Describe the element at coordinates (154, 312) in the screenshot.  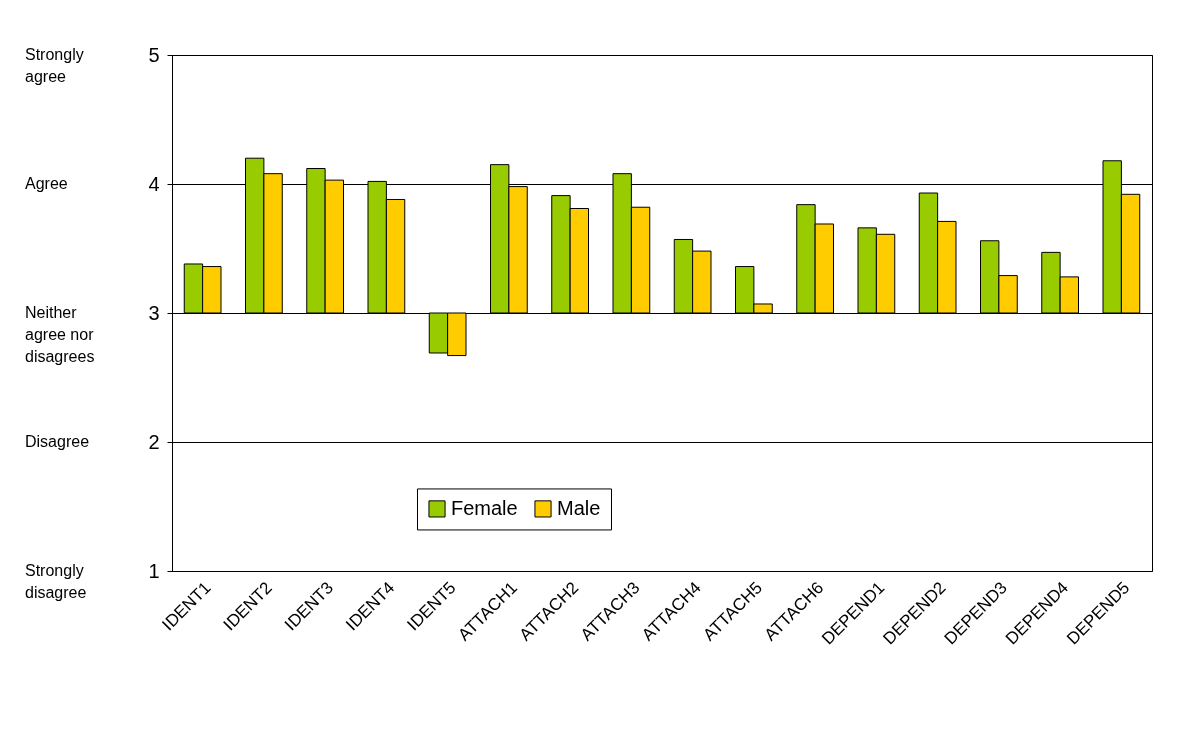
I see `y-tick-label: 3` at that location.